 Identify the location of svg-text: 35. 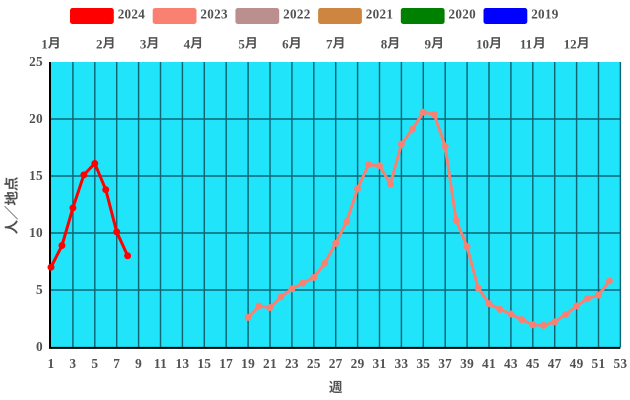
(423, 363).